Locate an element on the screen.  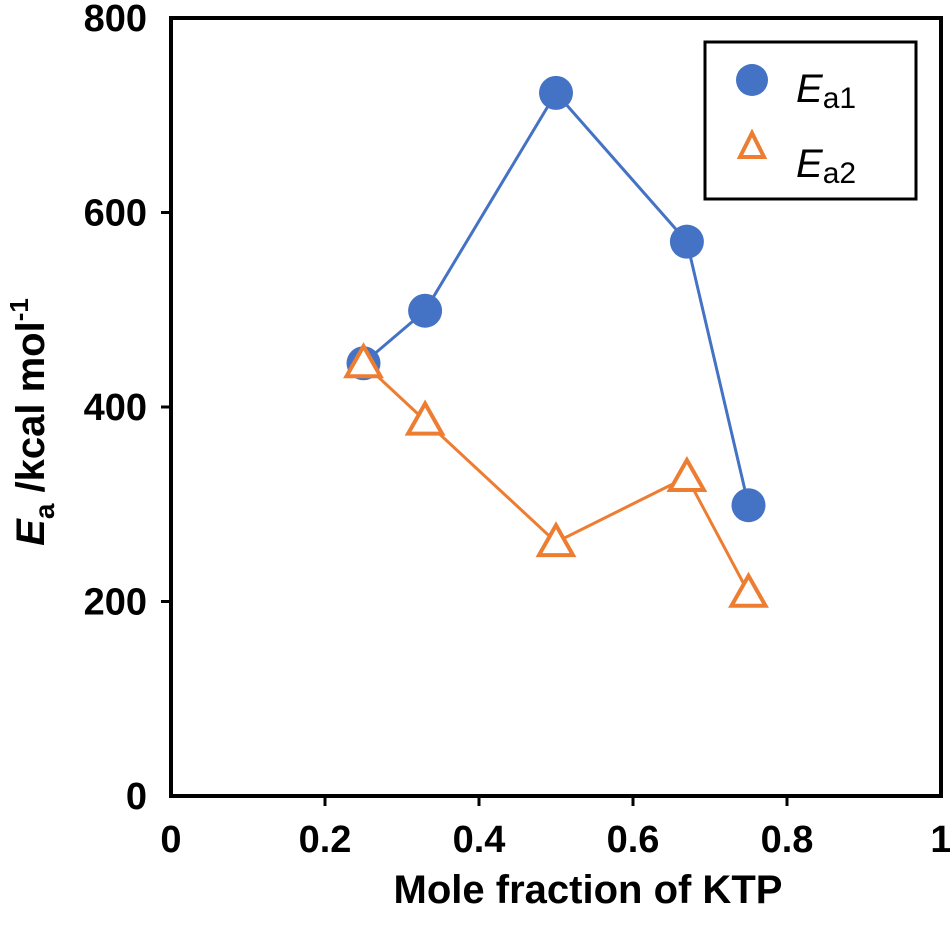
y-tick-label: 400 is located at coordinates (115, 408).